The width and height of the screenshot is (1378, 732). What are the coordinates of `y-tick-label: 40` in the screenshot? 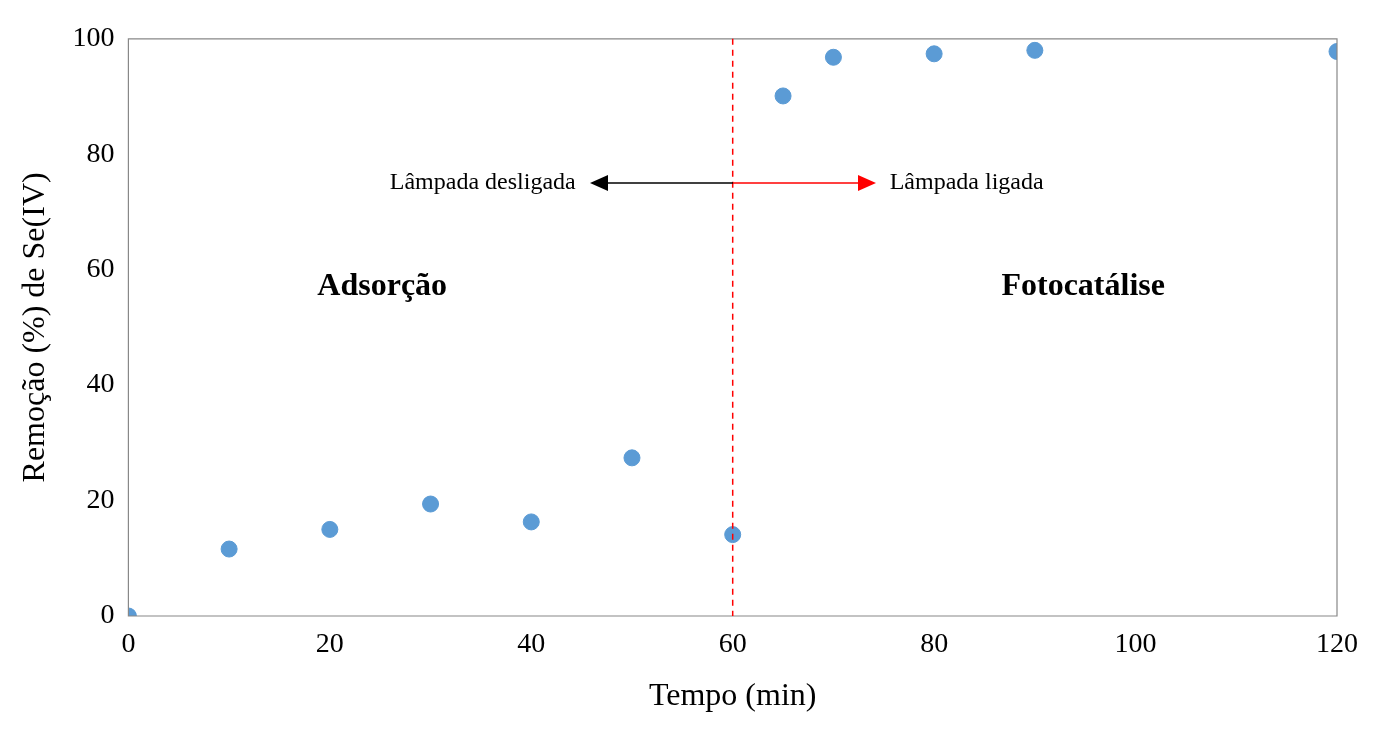 It's located at (100, 383).